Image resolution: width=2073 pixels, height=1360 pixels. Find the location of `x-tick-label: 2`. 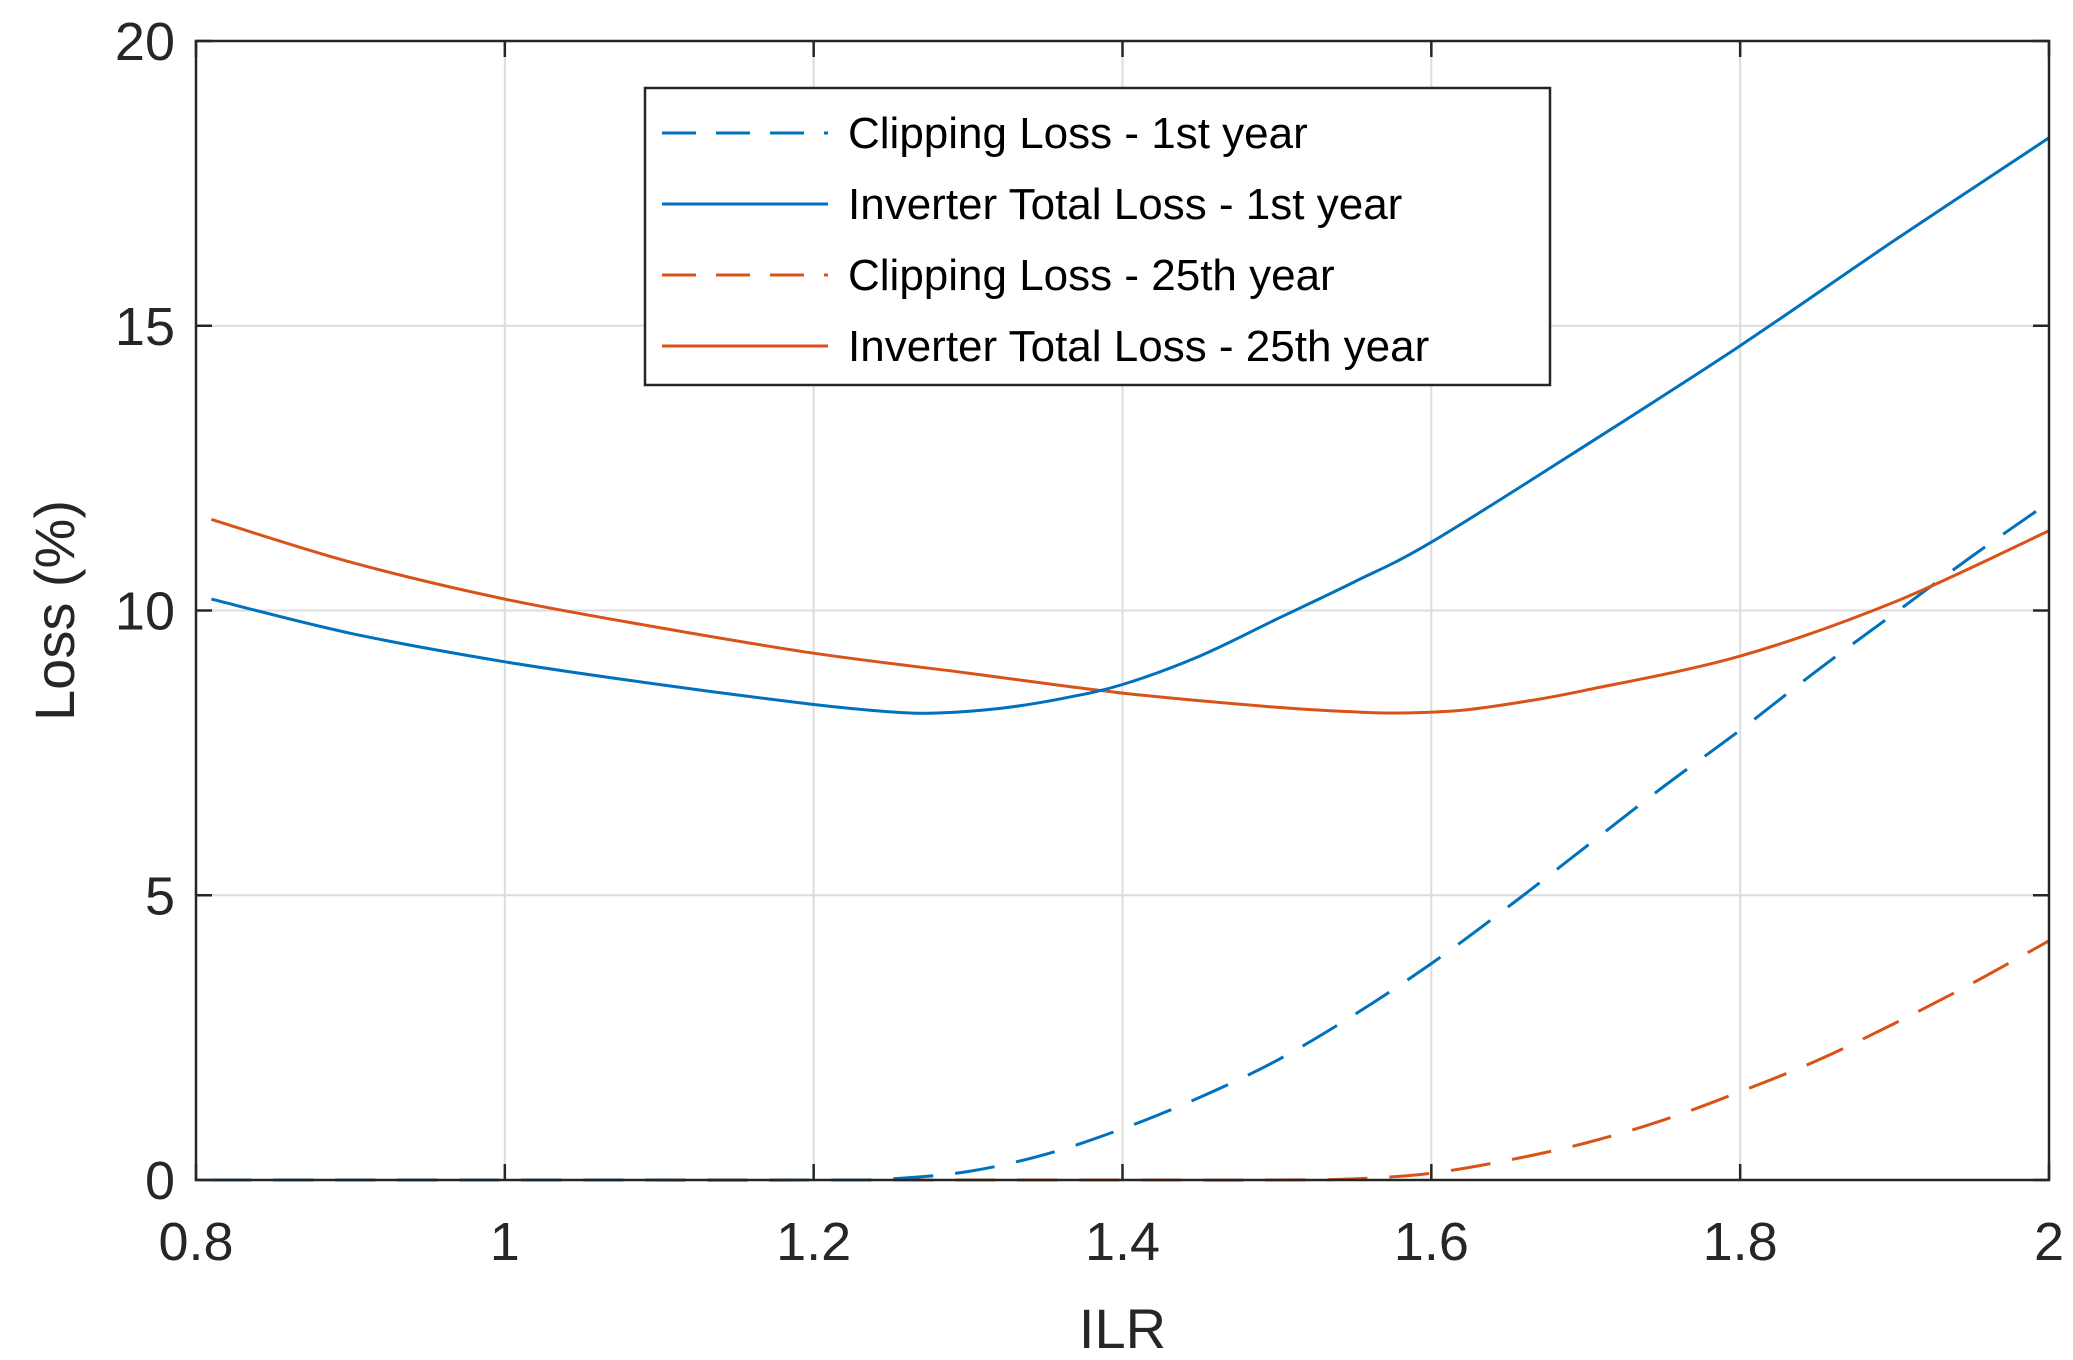

x-tick-label: 2 is located at coordinates (2049, 1242).